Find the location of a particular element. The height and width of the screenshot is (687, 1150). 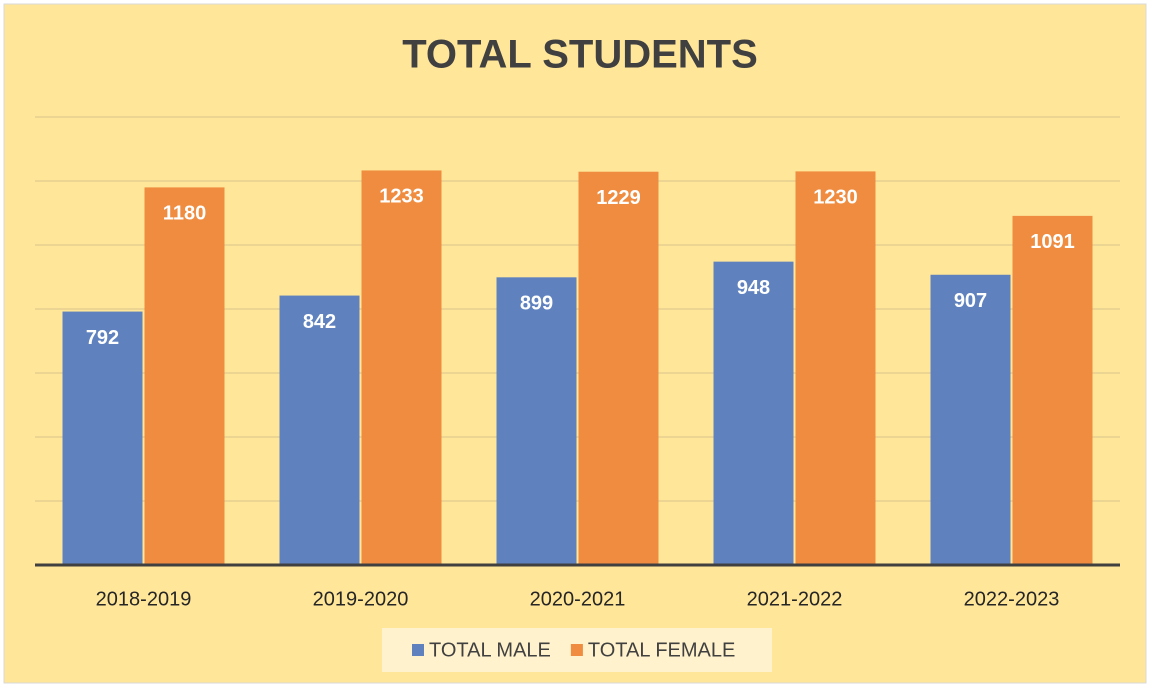

data-label: 948 is located at coordinates (753, 288).